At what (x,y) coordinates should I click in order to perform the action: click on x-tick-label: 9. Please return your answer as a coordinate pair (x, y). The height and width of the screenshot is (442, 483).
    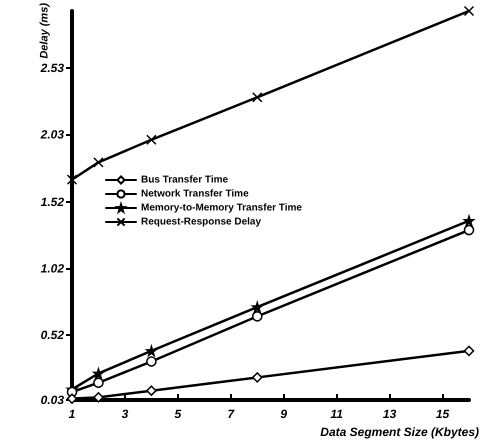
    Looking at the image, I should click on (284, 414).